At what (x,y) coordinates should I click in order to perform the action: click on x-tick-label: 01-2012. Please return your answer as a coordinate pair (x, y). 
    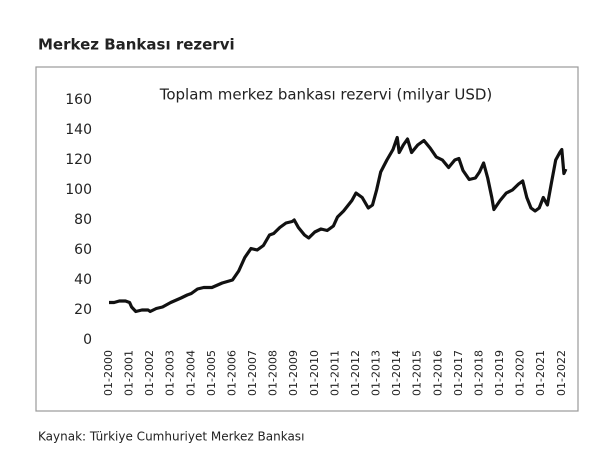
    Looking at the image, I should click on (355, 373).